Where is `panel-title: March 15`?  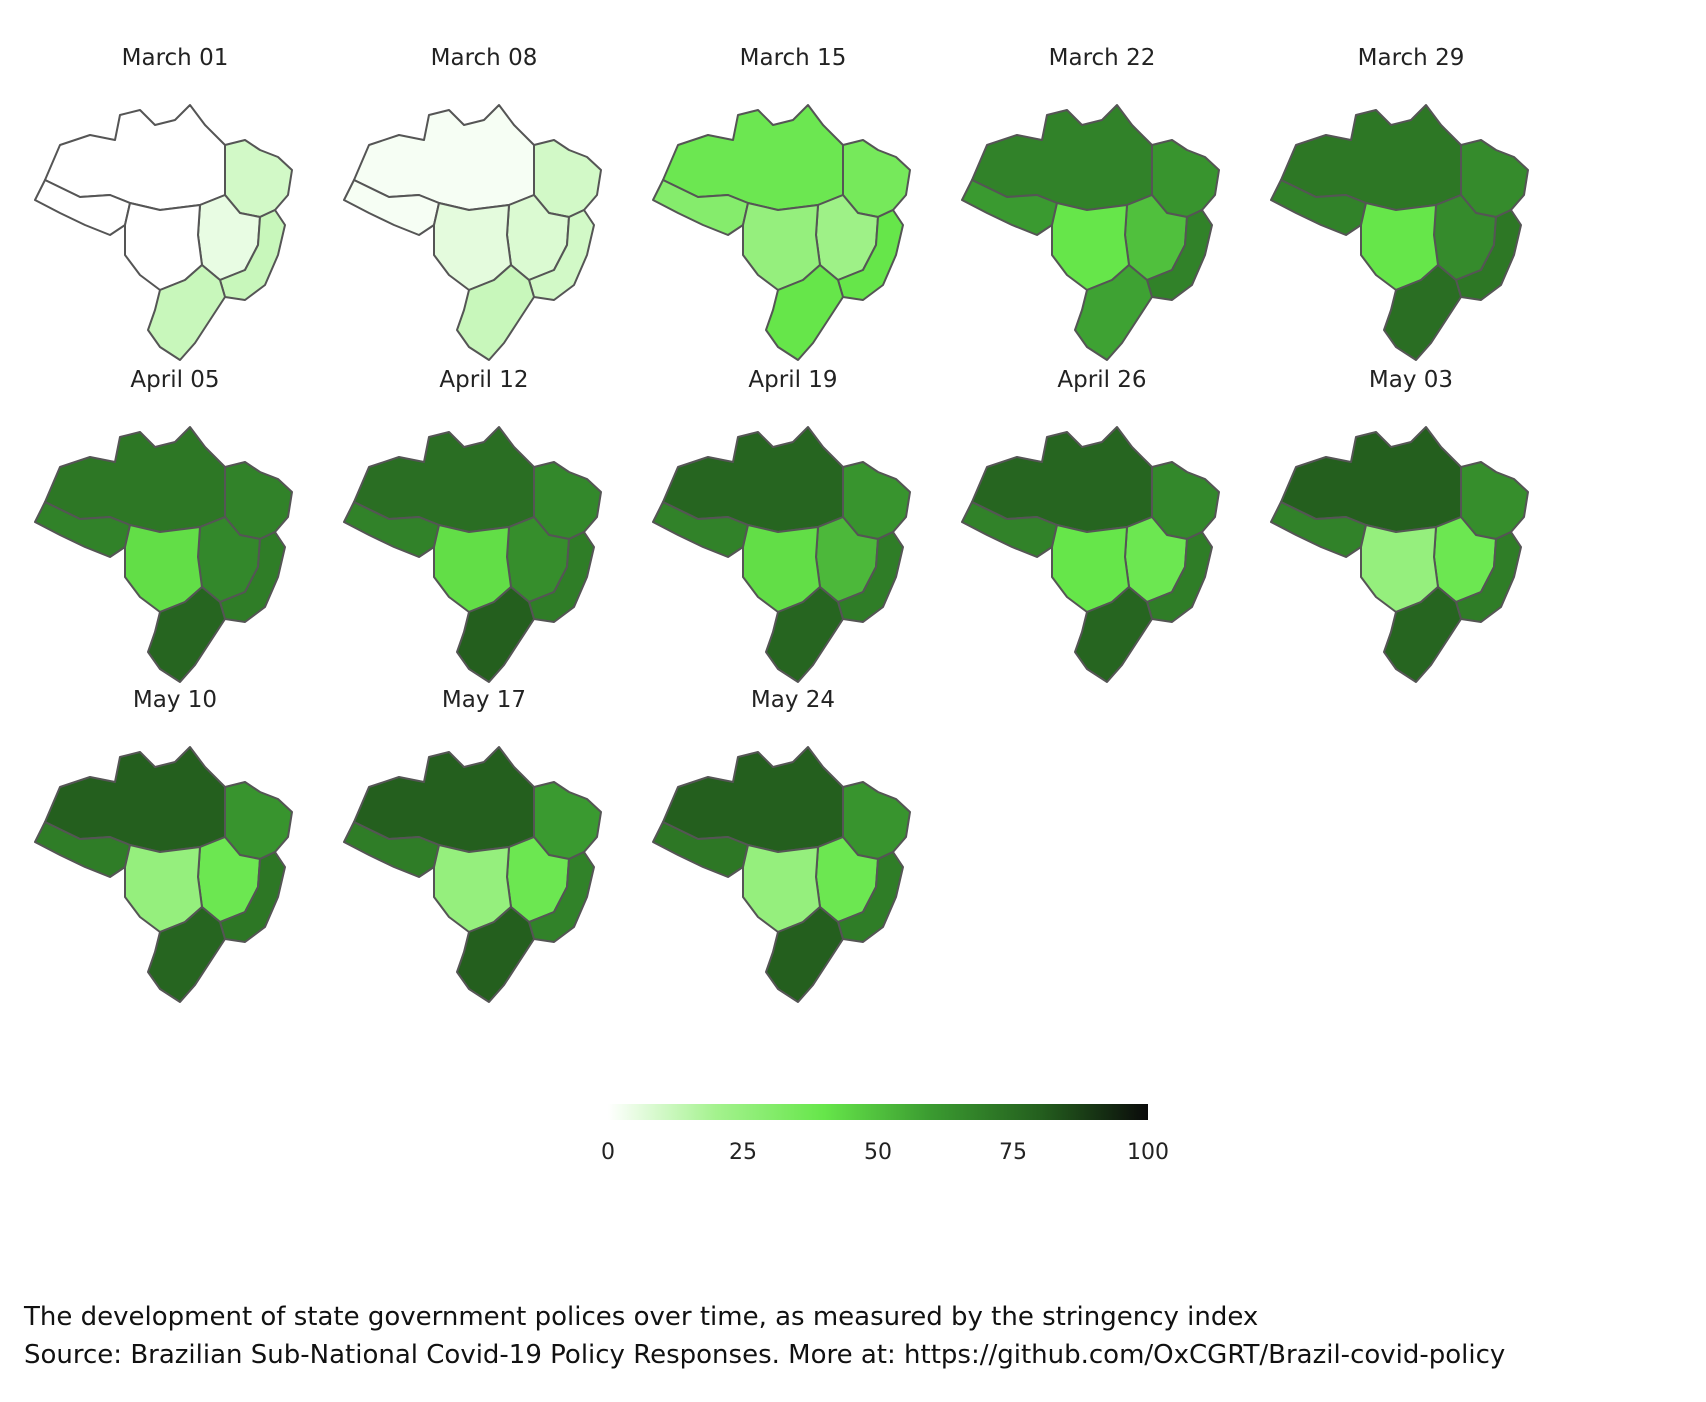
panel-title: March 15 is located at coordinates (793, 58).